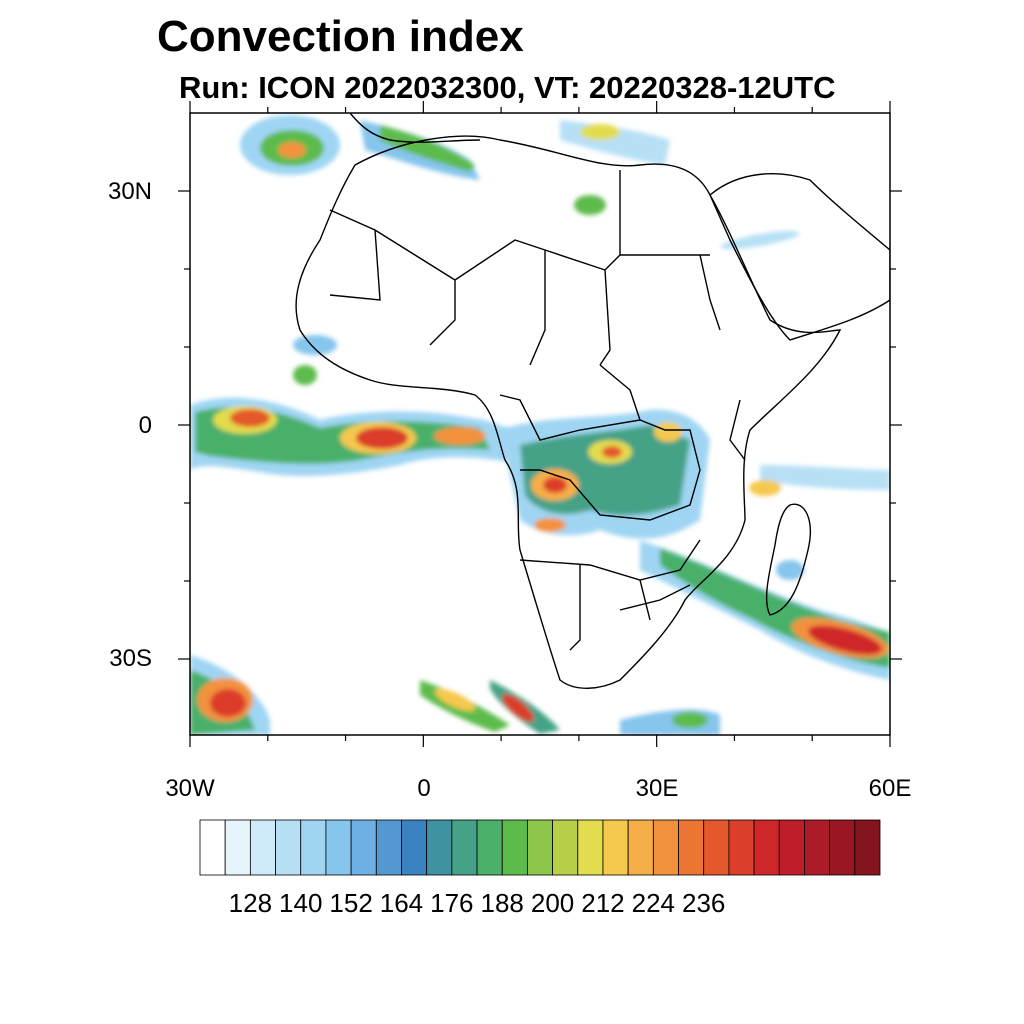 The image size is (1024, 1024). I want to click on atlantic-convection-band, so click(350, 436).